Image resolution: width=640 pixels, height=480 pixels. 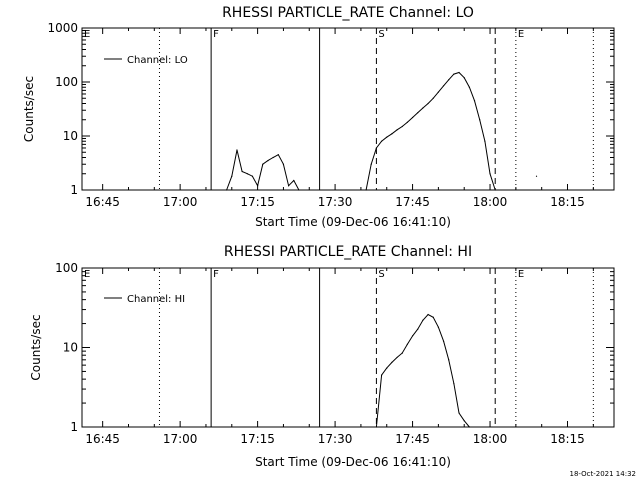 I want to click on chart-title: RHESSI PARTICLE_RATE Channel: LO, so click(x=348, y=13).